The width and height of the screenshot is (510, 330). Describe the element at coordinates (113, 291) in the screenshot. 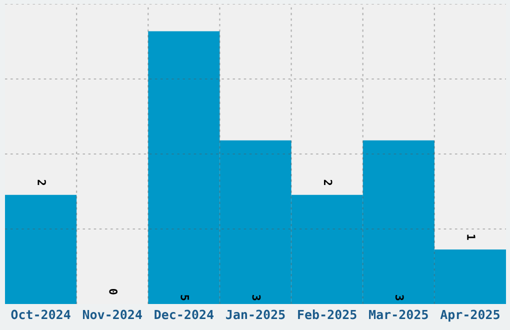

I see `data-label: 0` at that location.